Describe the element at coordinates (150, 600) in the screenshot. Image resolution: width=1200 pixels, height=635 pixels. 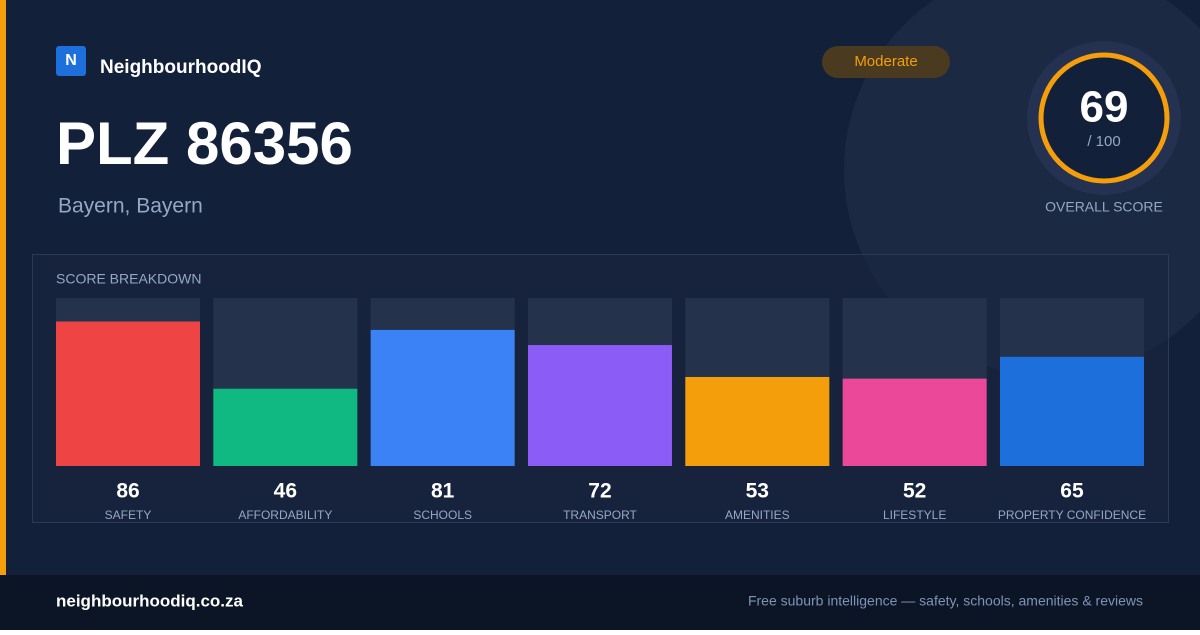
I see `footer-site: neighbourhoodiq.co.za` at that location.